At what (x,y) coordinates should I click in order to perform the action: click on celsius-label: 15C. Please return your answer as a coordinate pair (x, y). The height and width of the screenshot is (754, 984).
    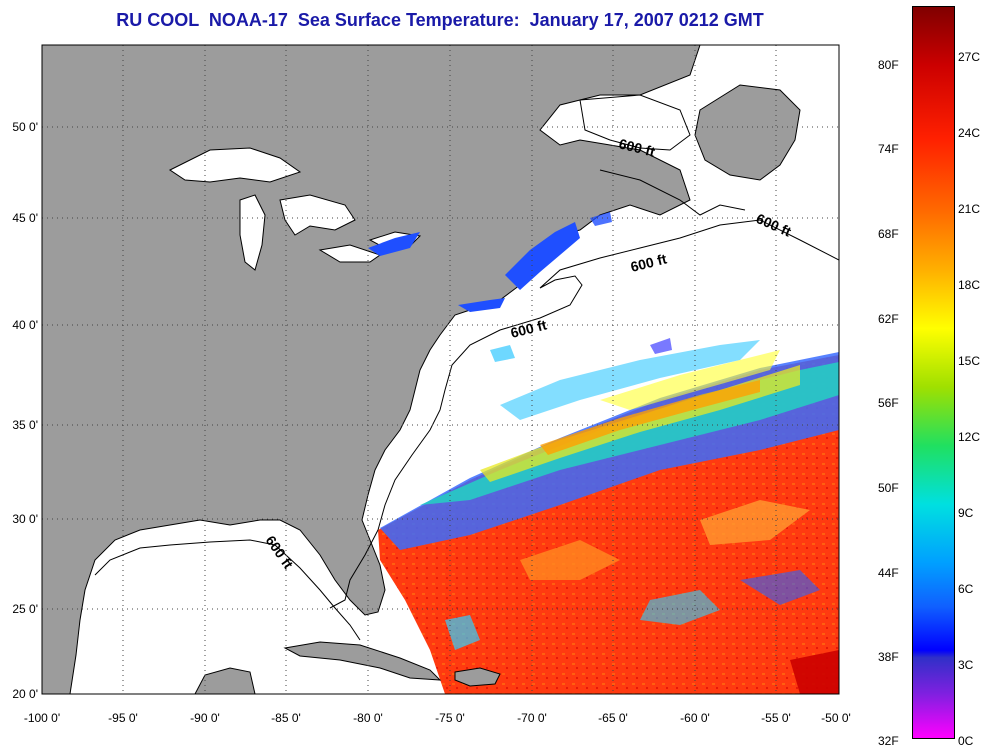
    Looking at the image, I should click on (969, 361).